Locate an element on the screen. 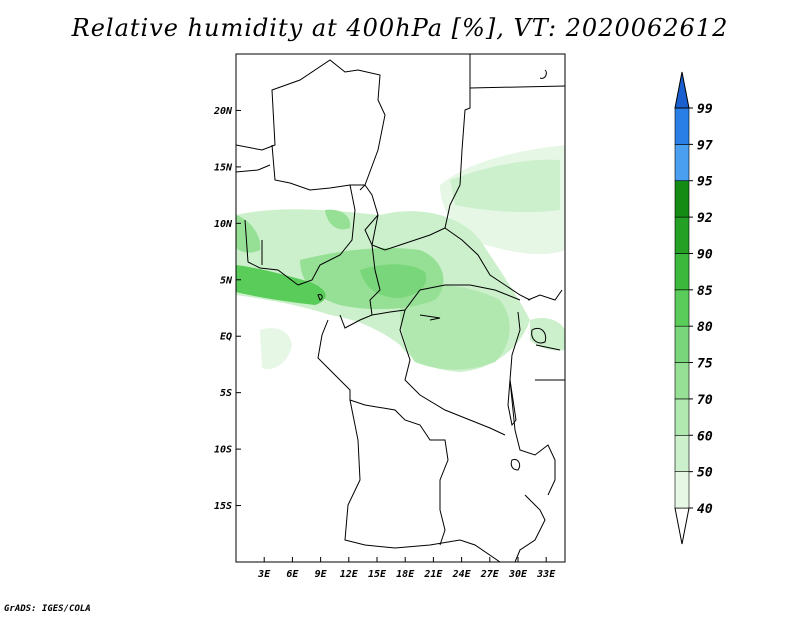  lon-tick-label: 3E is located at coordinates (264, 574).